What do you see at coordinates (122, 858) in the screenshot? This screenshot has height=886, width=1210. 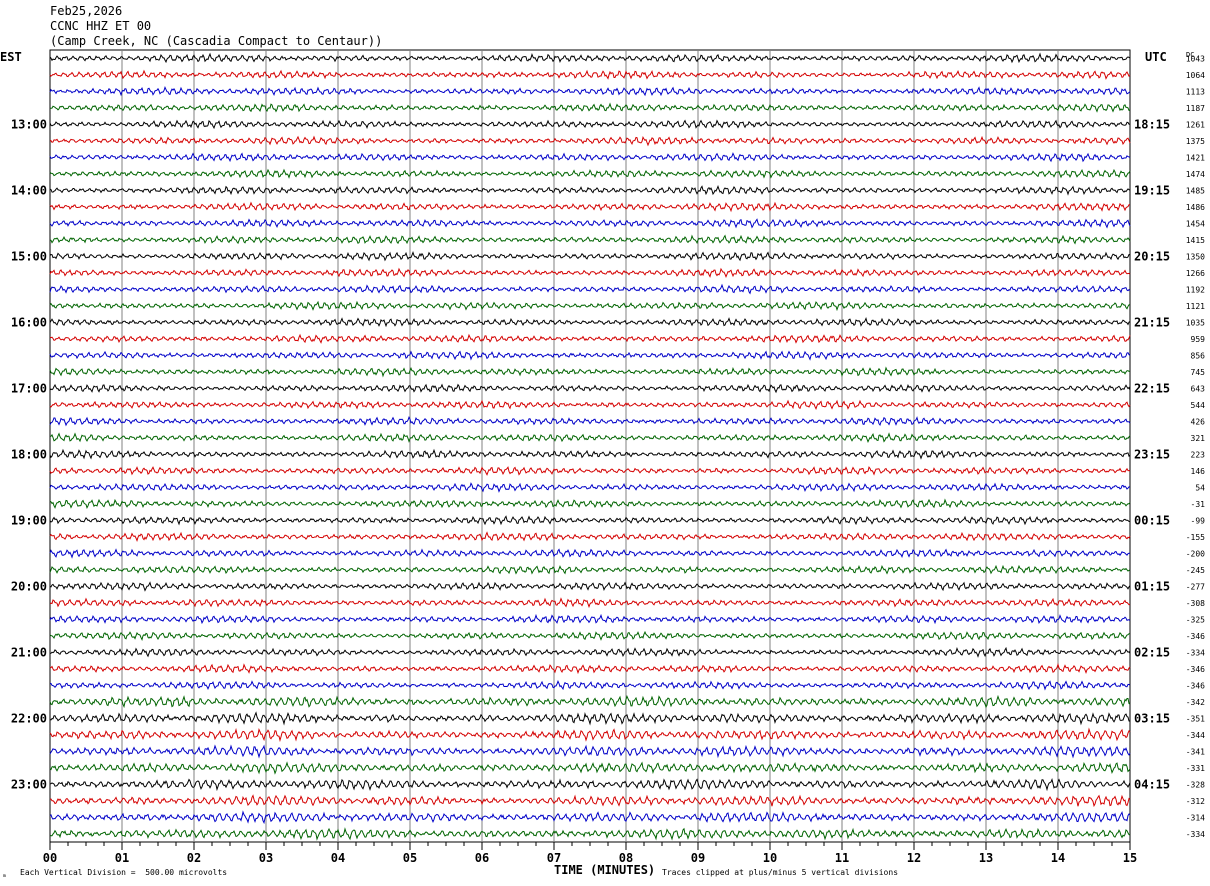 I see `x-tick-label: 01` at bounding box center [122, 858].